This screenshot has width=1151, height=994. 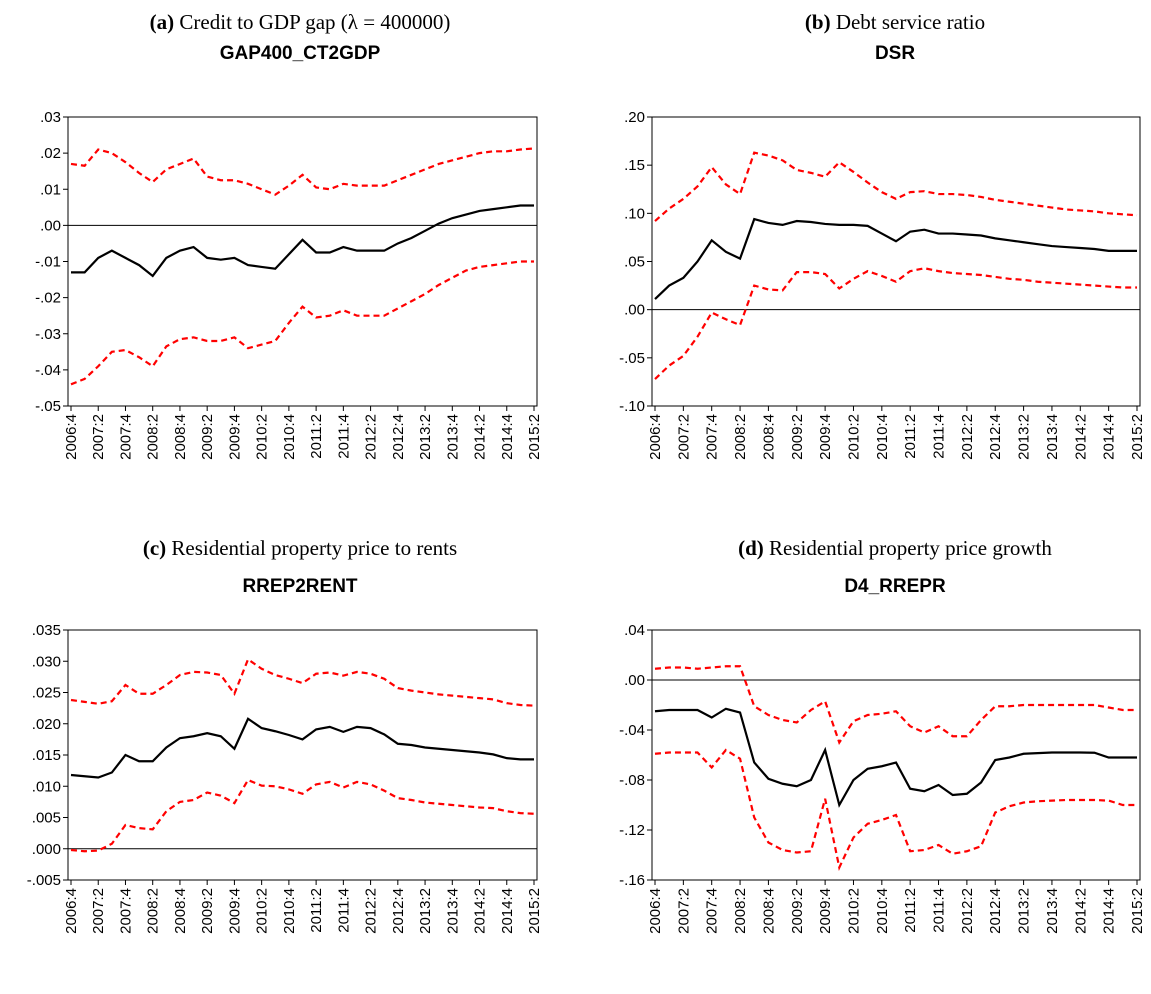 I want to click on y-tick-label: .05, so click(x=634, y=262).